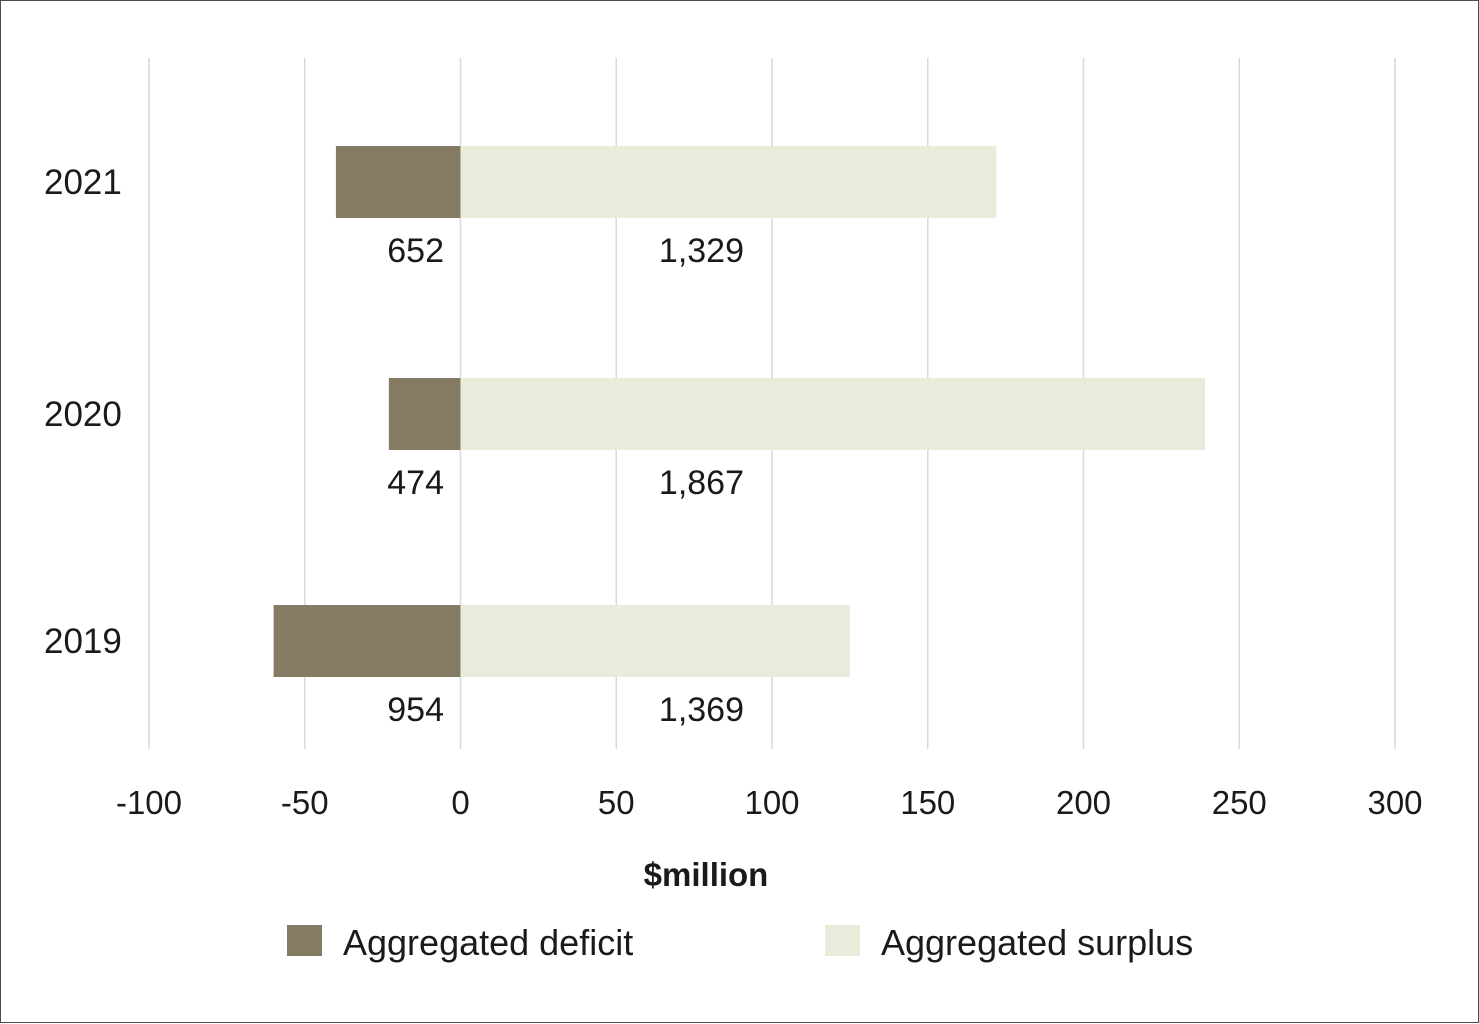 This screenshot has height=1024, width=1479. Describe the element at coordinates (701, 251) in the screenshot. I see `surplus-data-label: 1,329` at that location.